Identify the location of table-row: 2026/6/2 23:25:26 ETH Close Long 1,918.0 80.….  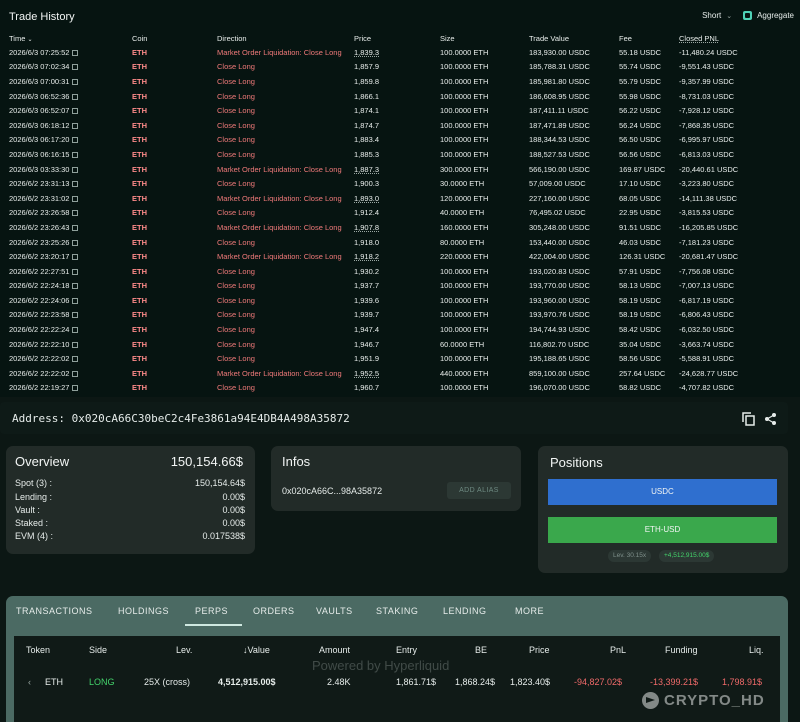
(400, 242).